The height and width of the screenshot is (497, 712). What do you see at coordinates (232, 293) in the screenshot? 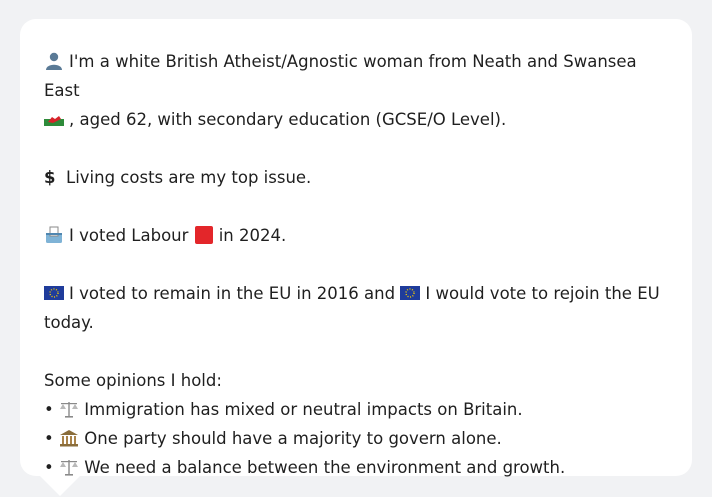
I see `eu-text-1: I voted to remain in the EU in 2016 and` at bounding box center [232, 293].